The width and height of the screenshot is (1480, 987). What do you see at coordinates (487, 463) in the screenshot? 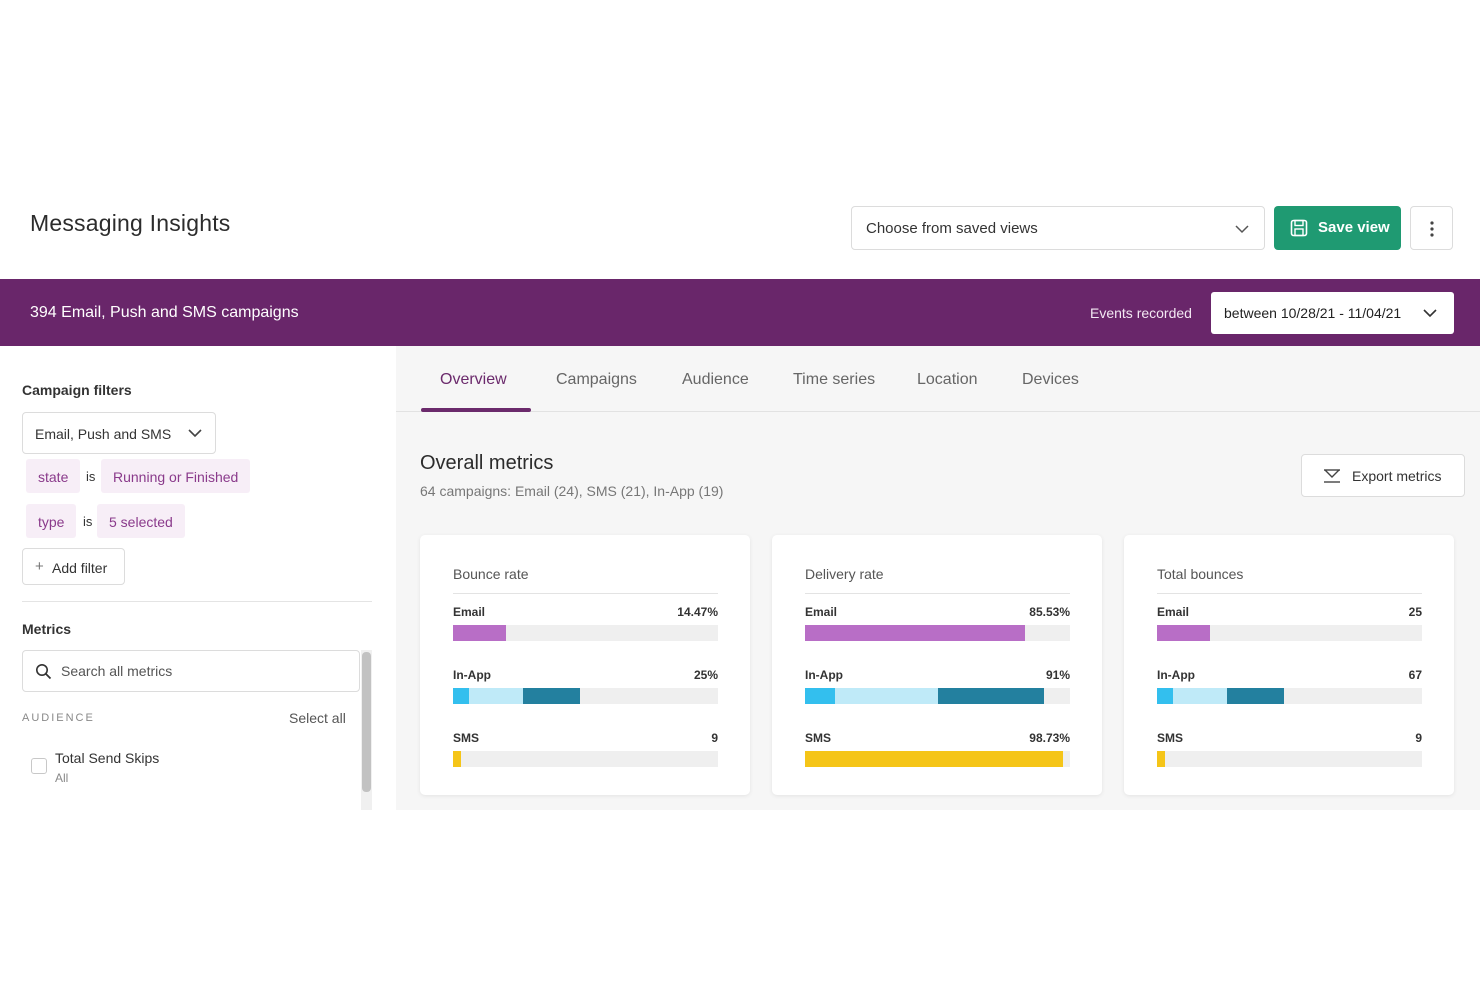
I see `overall-metrics-title: Overall metrics` at bounding box center [487, 463].